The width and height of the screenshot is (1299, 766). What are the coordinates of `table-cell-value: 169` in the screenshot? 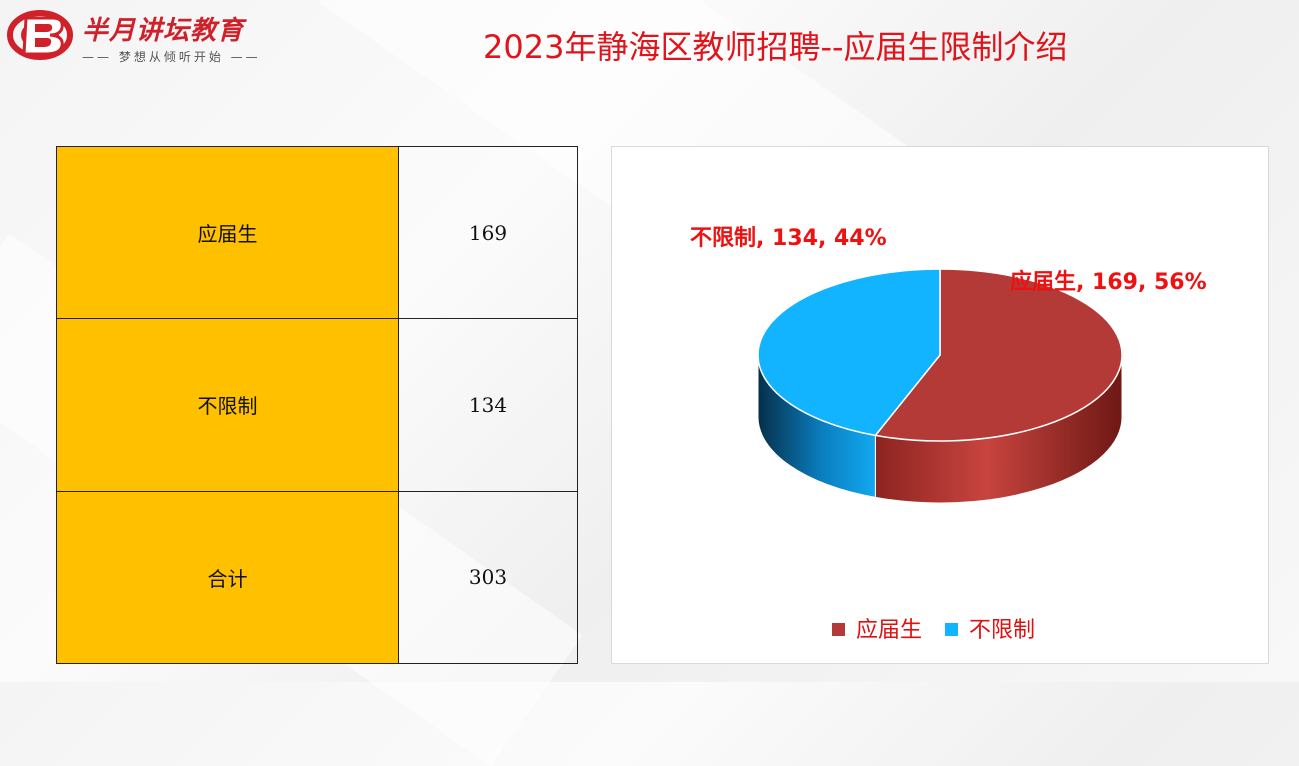 It's located at (488, 232).